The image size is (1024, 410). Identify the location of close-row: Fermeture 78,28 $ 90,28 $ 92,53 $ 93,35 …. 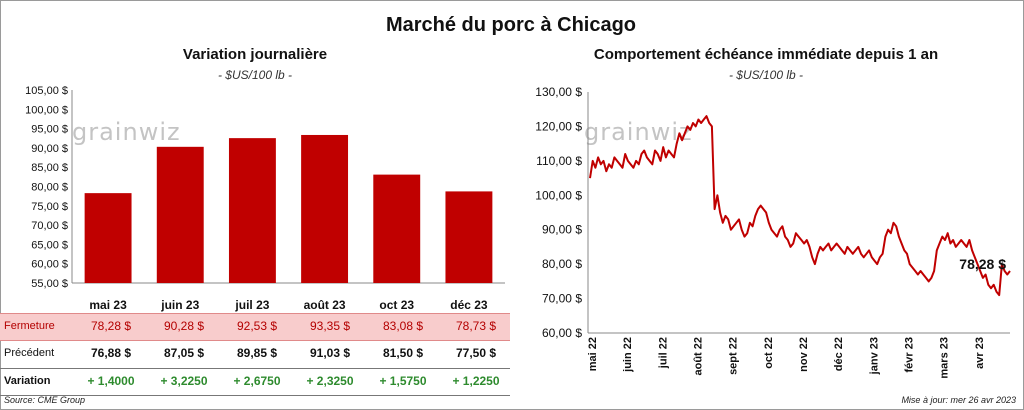
(255, 327).